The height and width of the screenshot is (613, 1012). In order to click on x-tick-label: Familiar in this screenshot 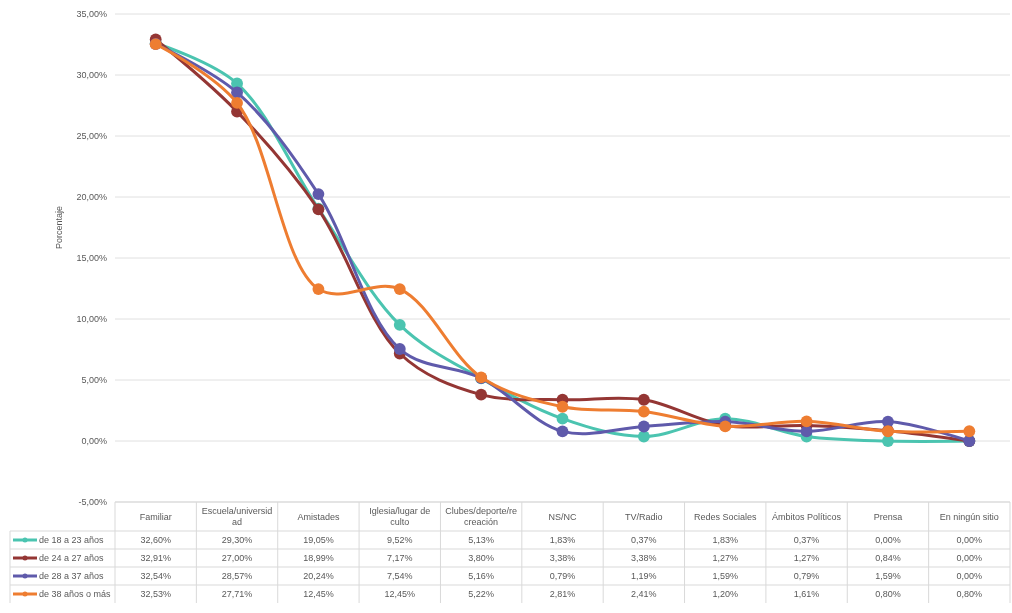, I will do `click(155, 516)`.